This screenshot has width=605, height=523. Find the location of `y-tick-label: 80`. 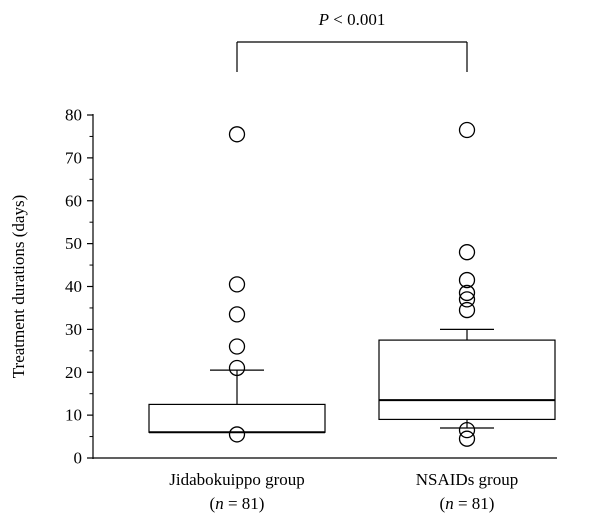

y-tick-label: 80 is located at coordinates (73, 115).